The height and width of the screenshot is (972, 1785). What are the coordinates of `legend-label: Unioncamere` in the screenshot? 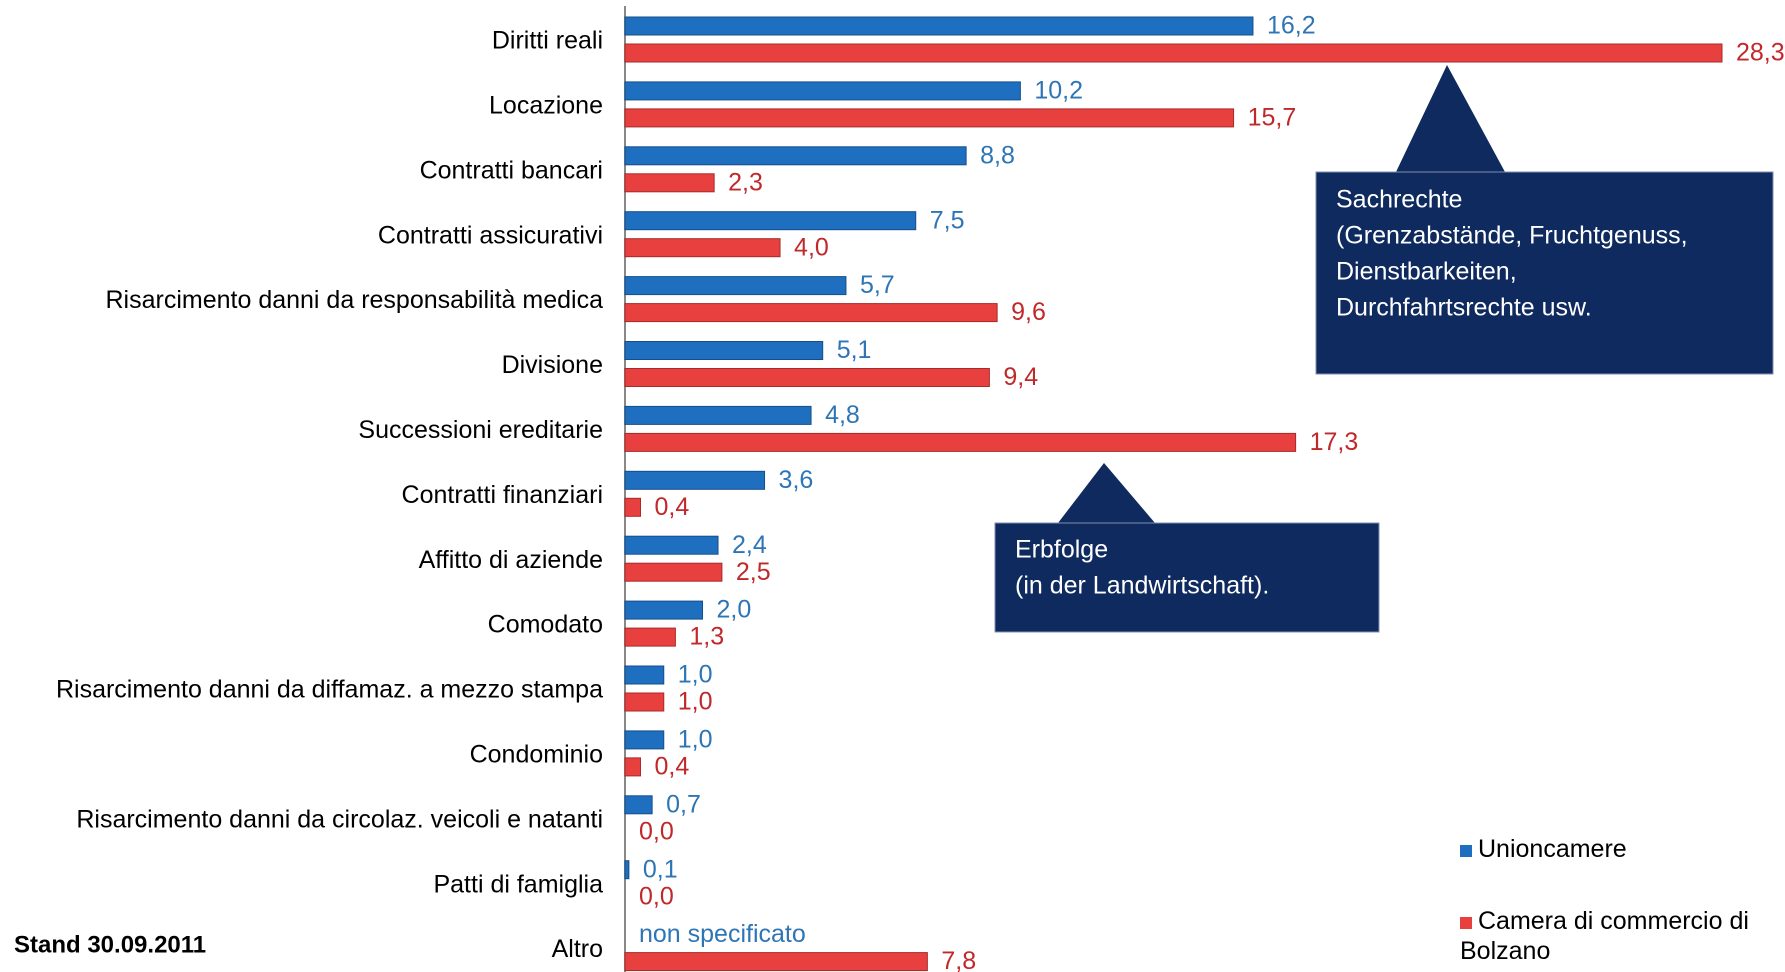 It's located at (1552, 849).